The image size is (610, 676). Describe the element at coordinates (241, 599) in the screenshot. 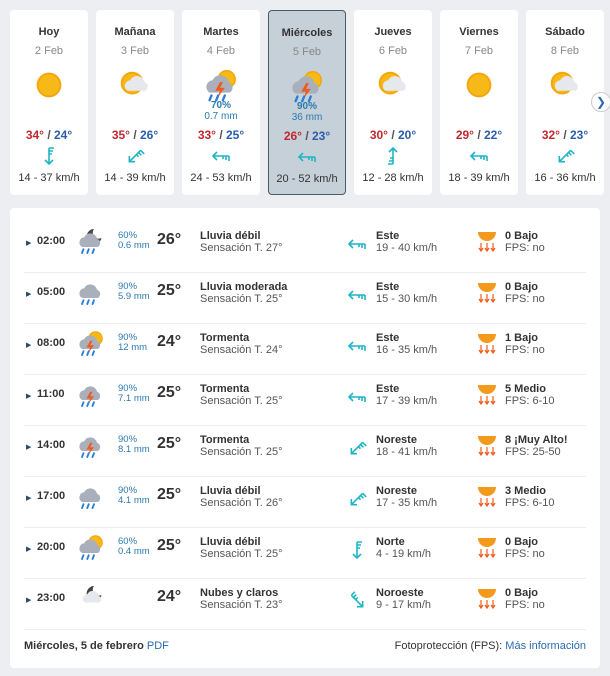

I see `hour-desc: Nubes y claros Sensación T. 23°` at that location.